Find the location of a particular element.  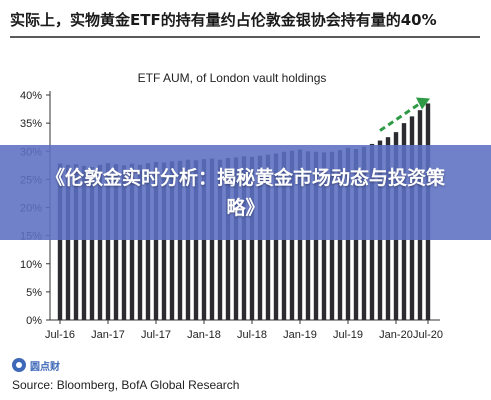

trend-arrow-line is located at coordinates (400, 117).